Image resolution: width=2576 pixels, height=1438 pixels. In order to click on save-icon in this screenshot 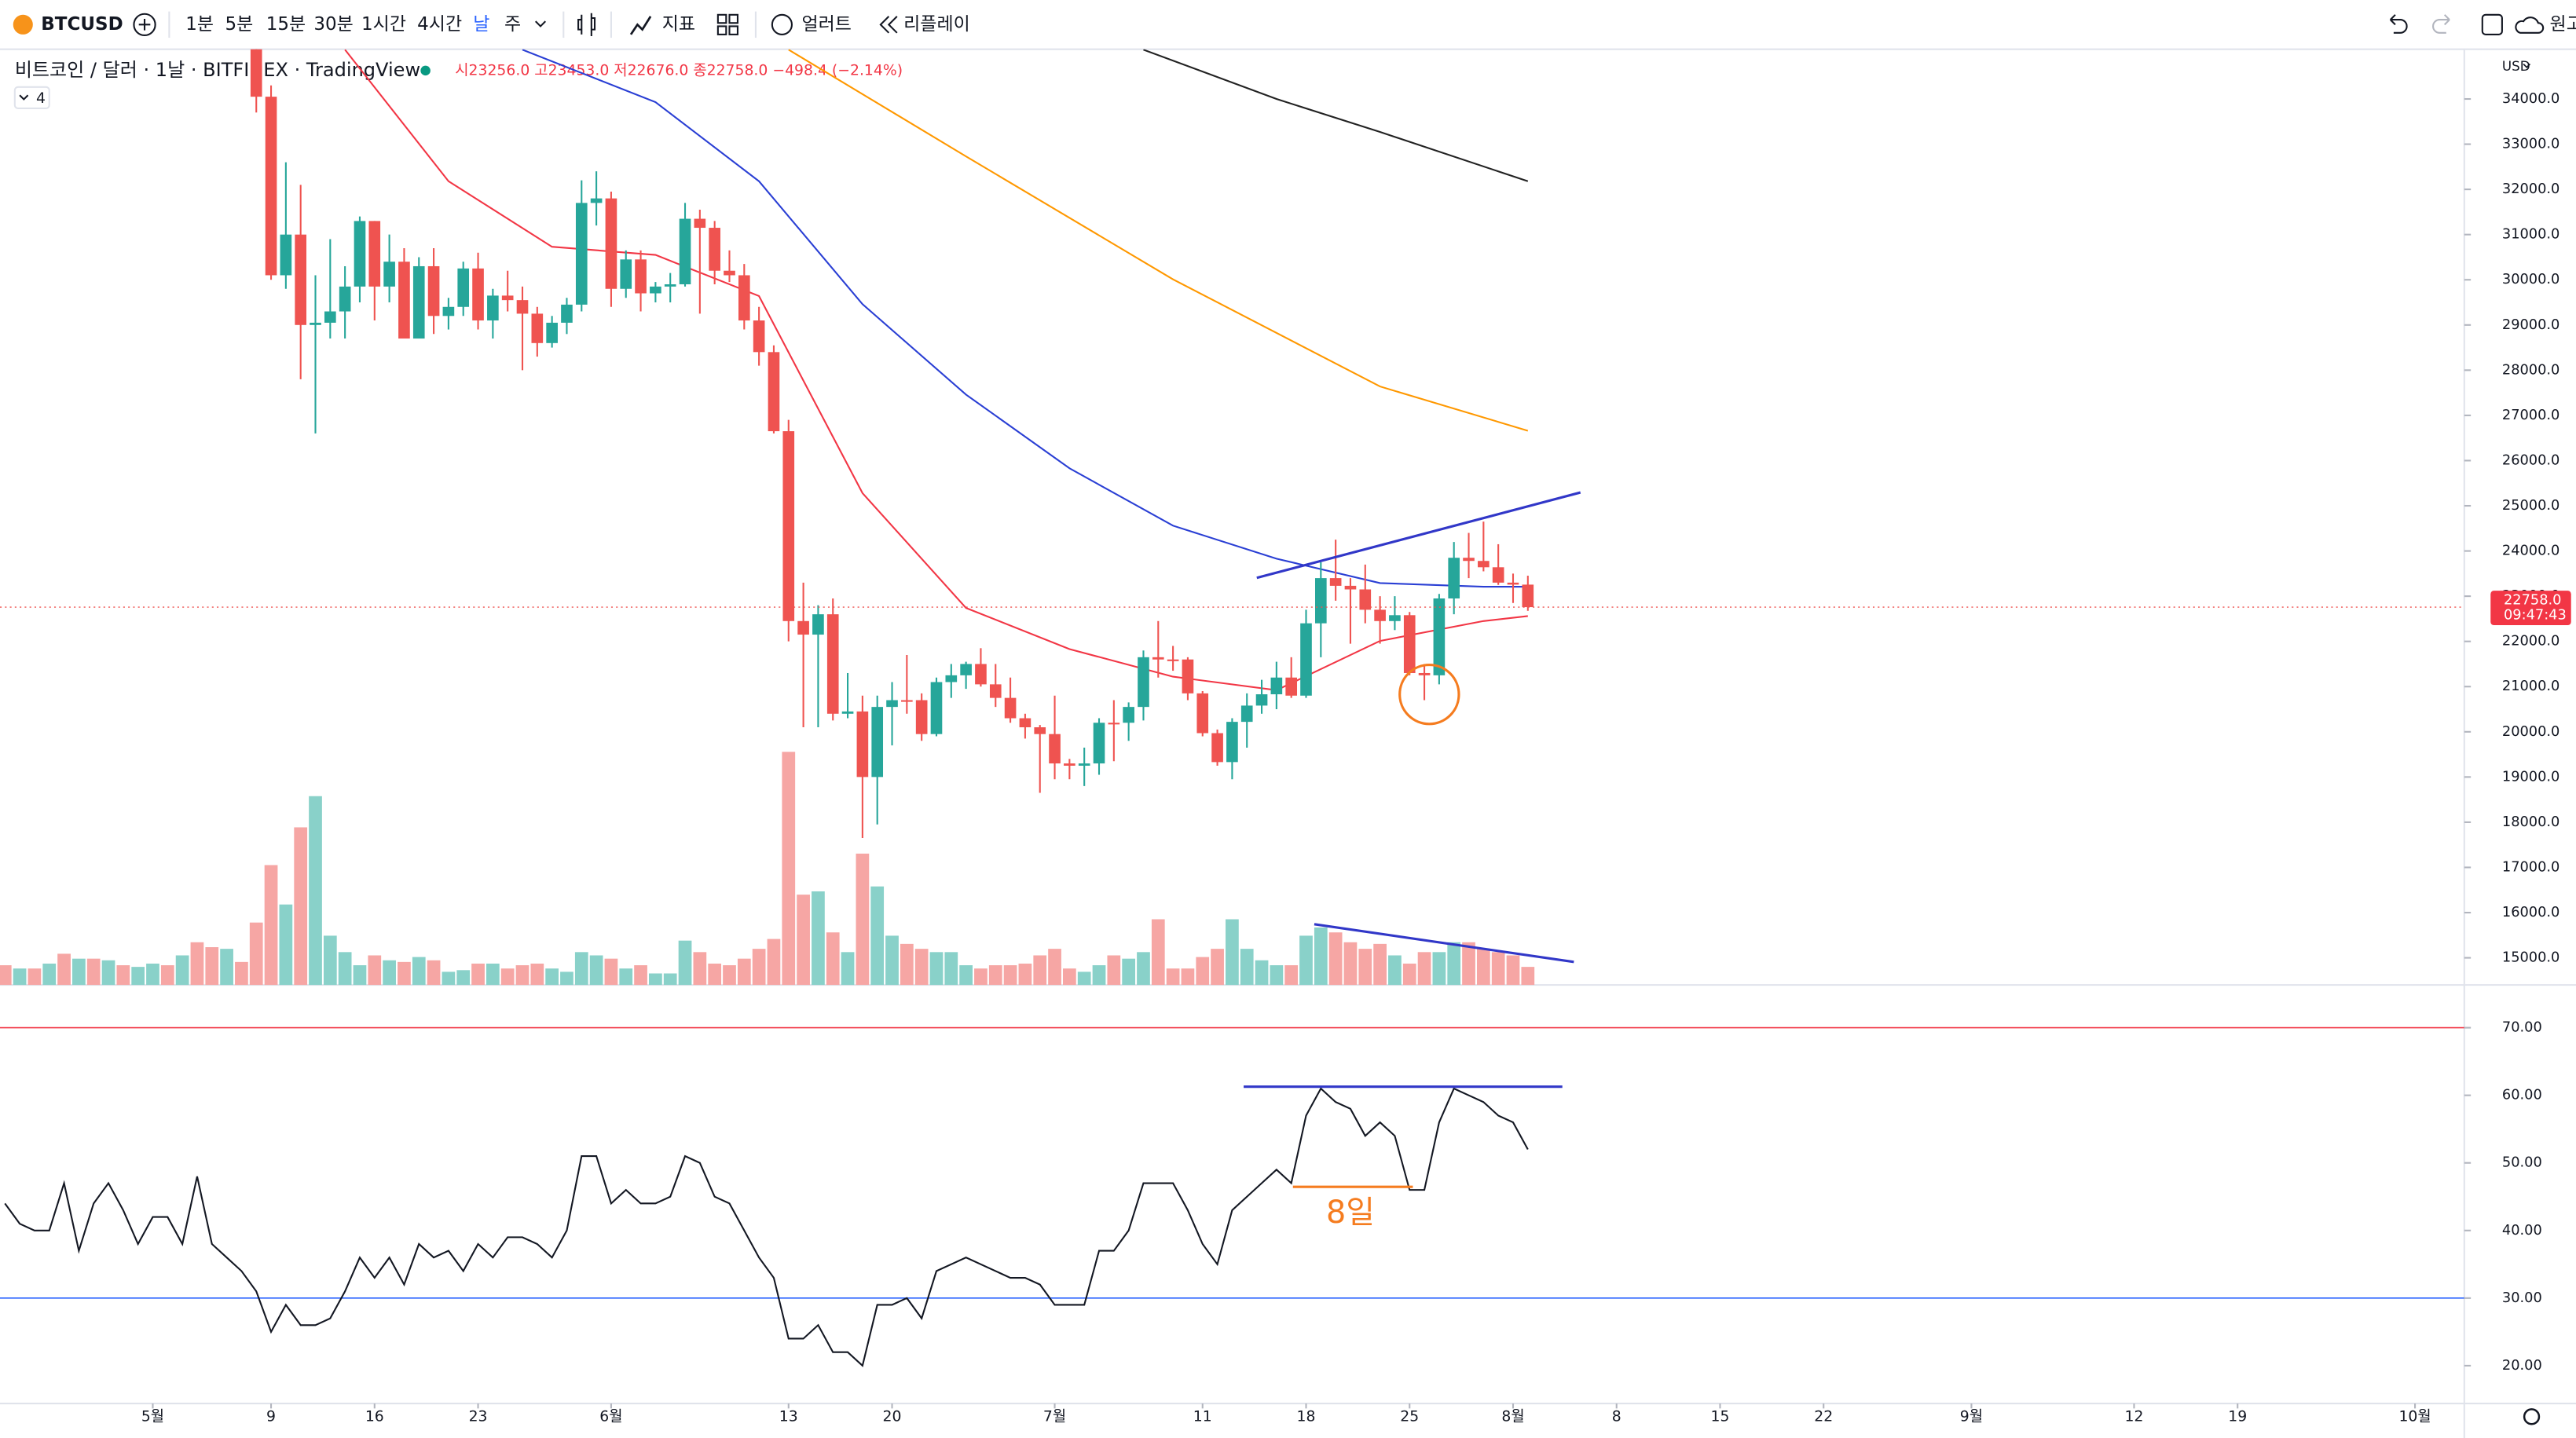, I will do `click(2530, 25)`.